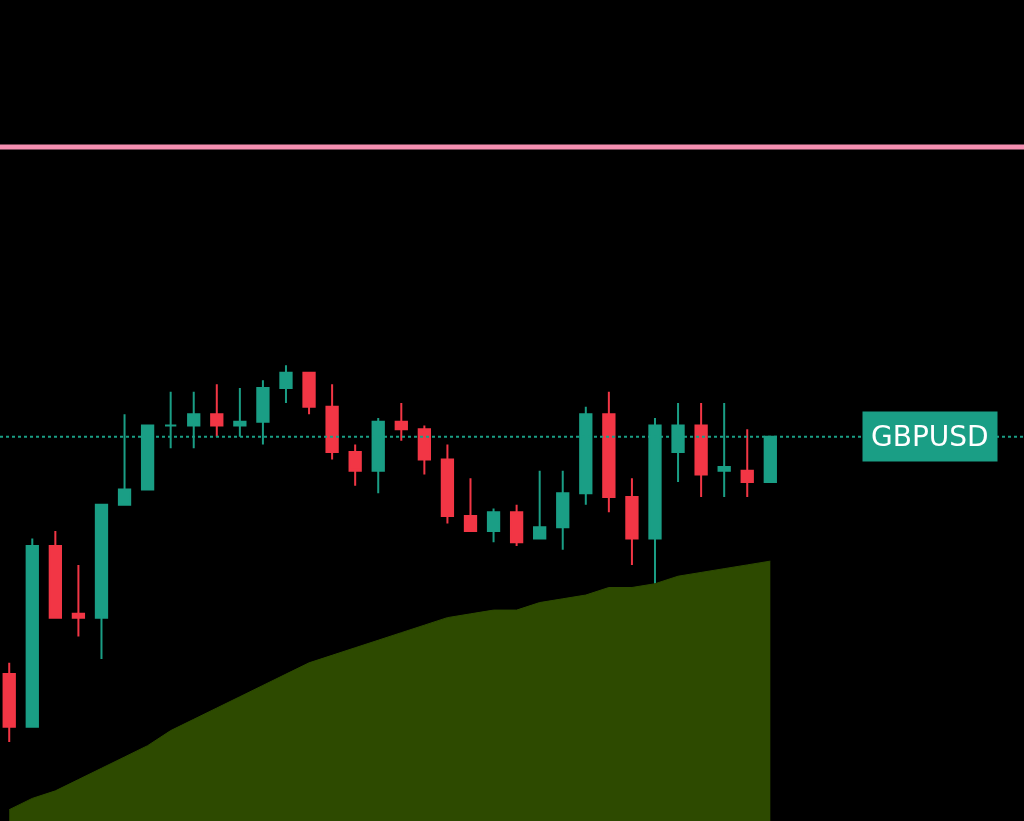 The image size is (1024, 821). What do you see at coordinates (930, 436) in the screenshot?
I see `ref-line-label: GBPUSD` at bounding box center [930, 436].